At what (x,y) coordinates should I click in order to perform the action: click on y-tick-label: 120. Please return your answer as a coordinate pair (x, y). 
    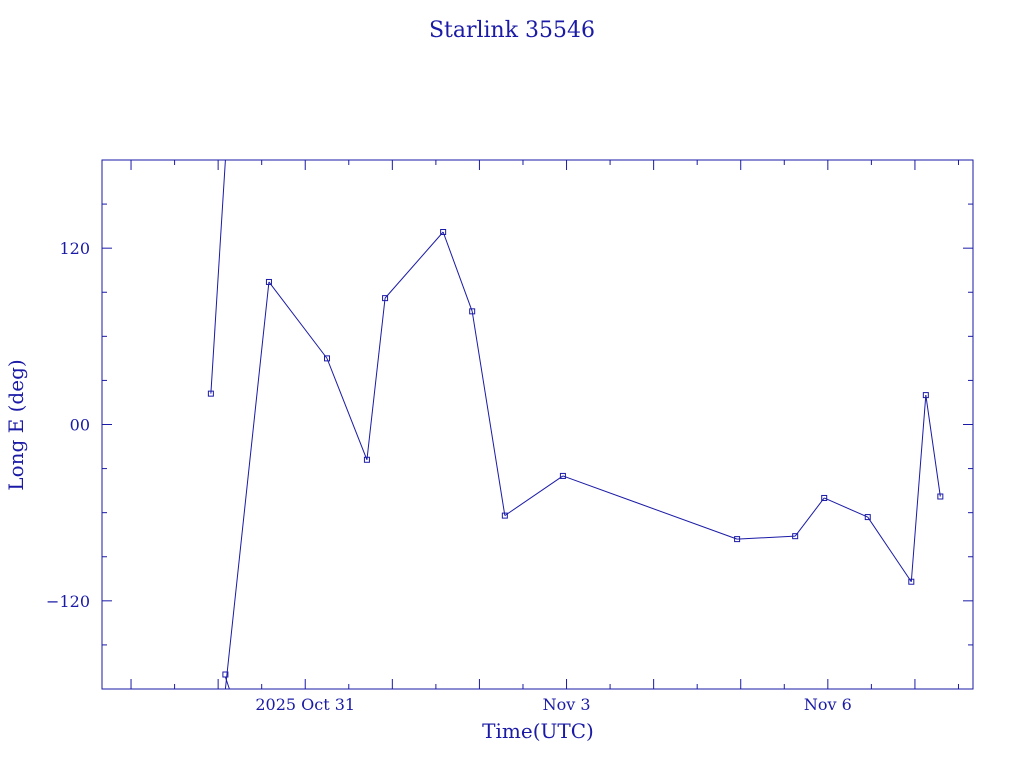
    Looking at the image, I should click on (74, 248).